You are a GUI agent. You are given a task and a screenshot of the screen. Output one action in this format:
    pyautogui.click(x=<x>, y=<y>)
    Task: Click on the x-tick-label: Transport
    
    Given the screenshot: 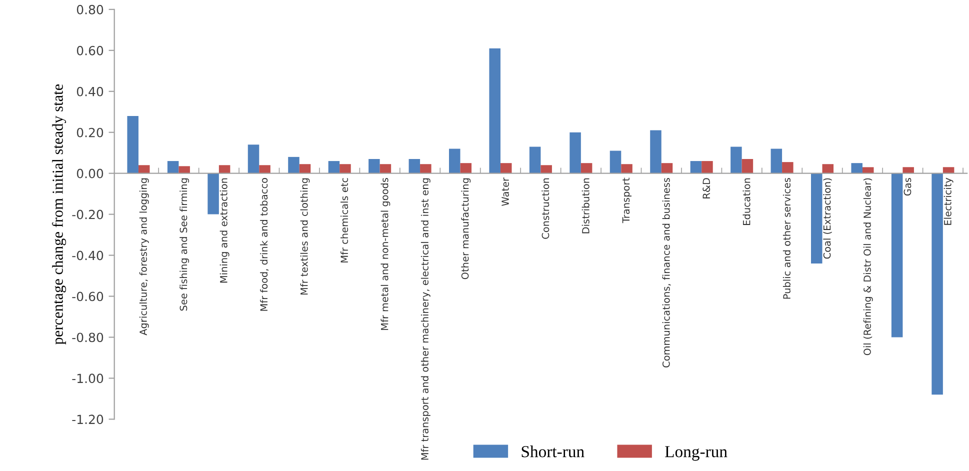 What is the action you would take?
    pyautogui.click(x=627, y=201)
    